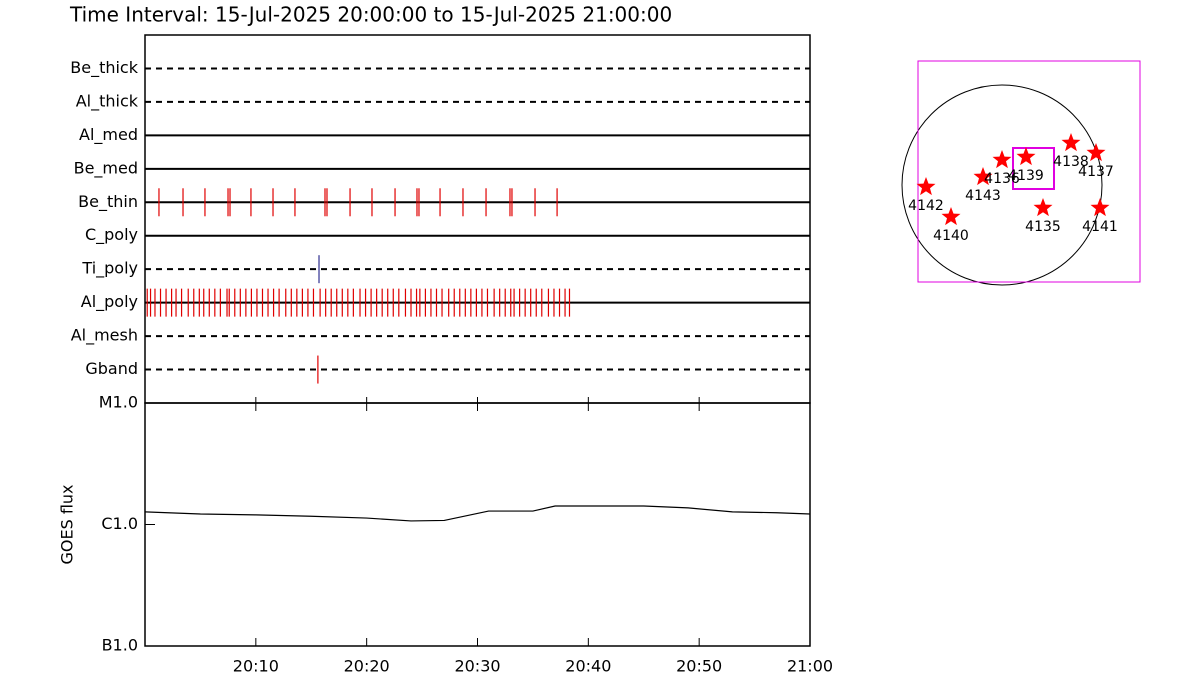 The image size is (1200, 700). I want to click on region-label: 4140, so click(951, 236).